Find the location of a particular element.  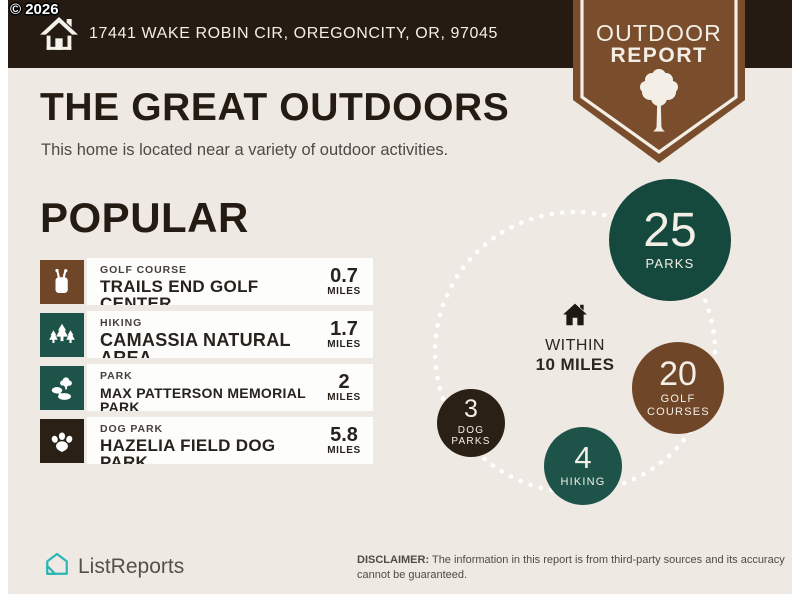

within-label: WITHIN is located at coordinates (575, 345).